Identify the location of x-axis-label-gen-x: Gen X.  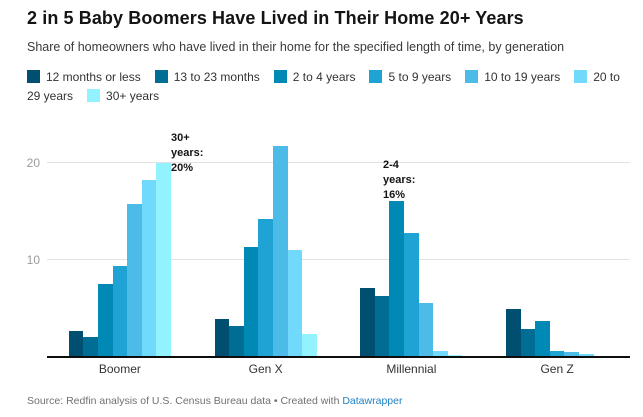
(265, 369).